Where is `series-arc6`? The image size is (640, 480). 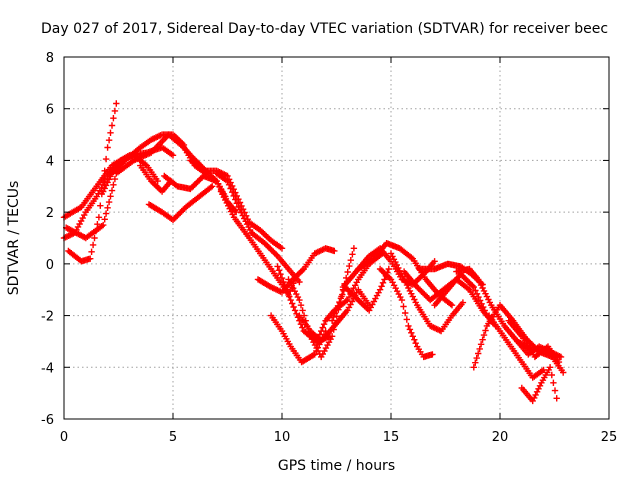
series-arc6 is located at coordinates (155, 178).